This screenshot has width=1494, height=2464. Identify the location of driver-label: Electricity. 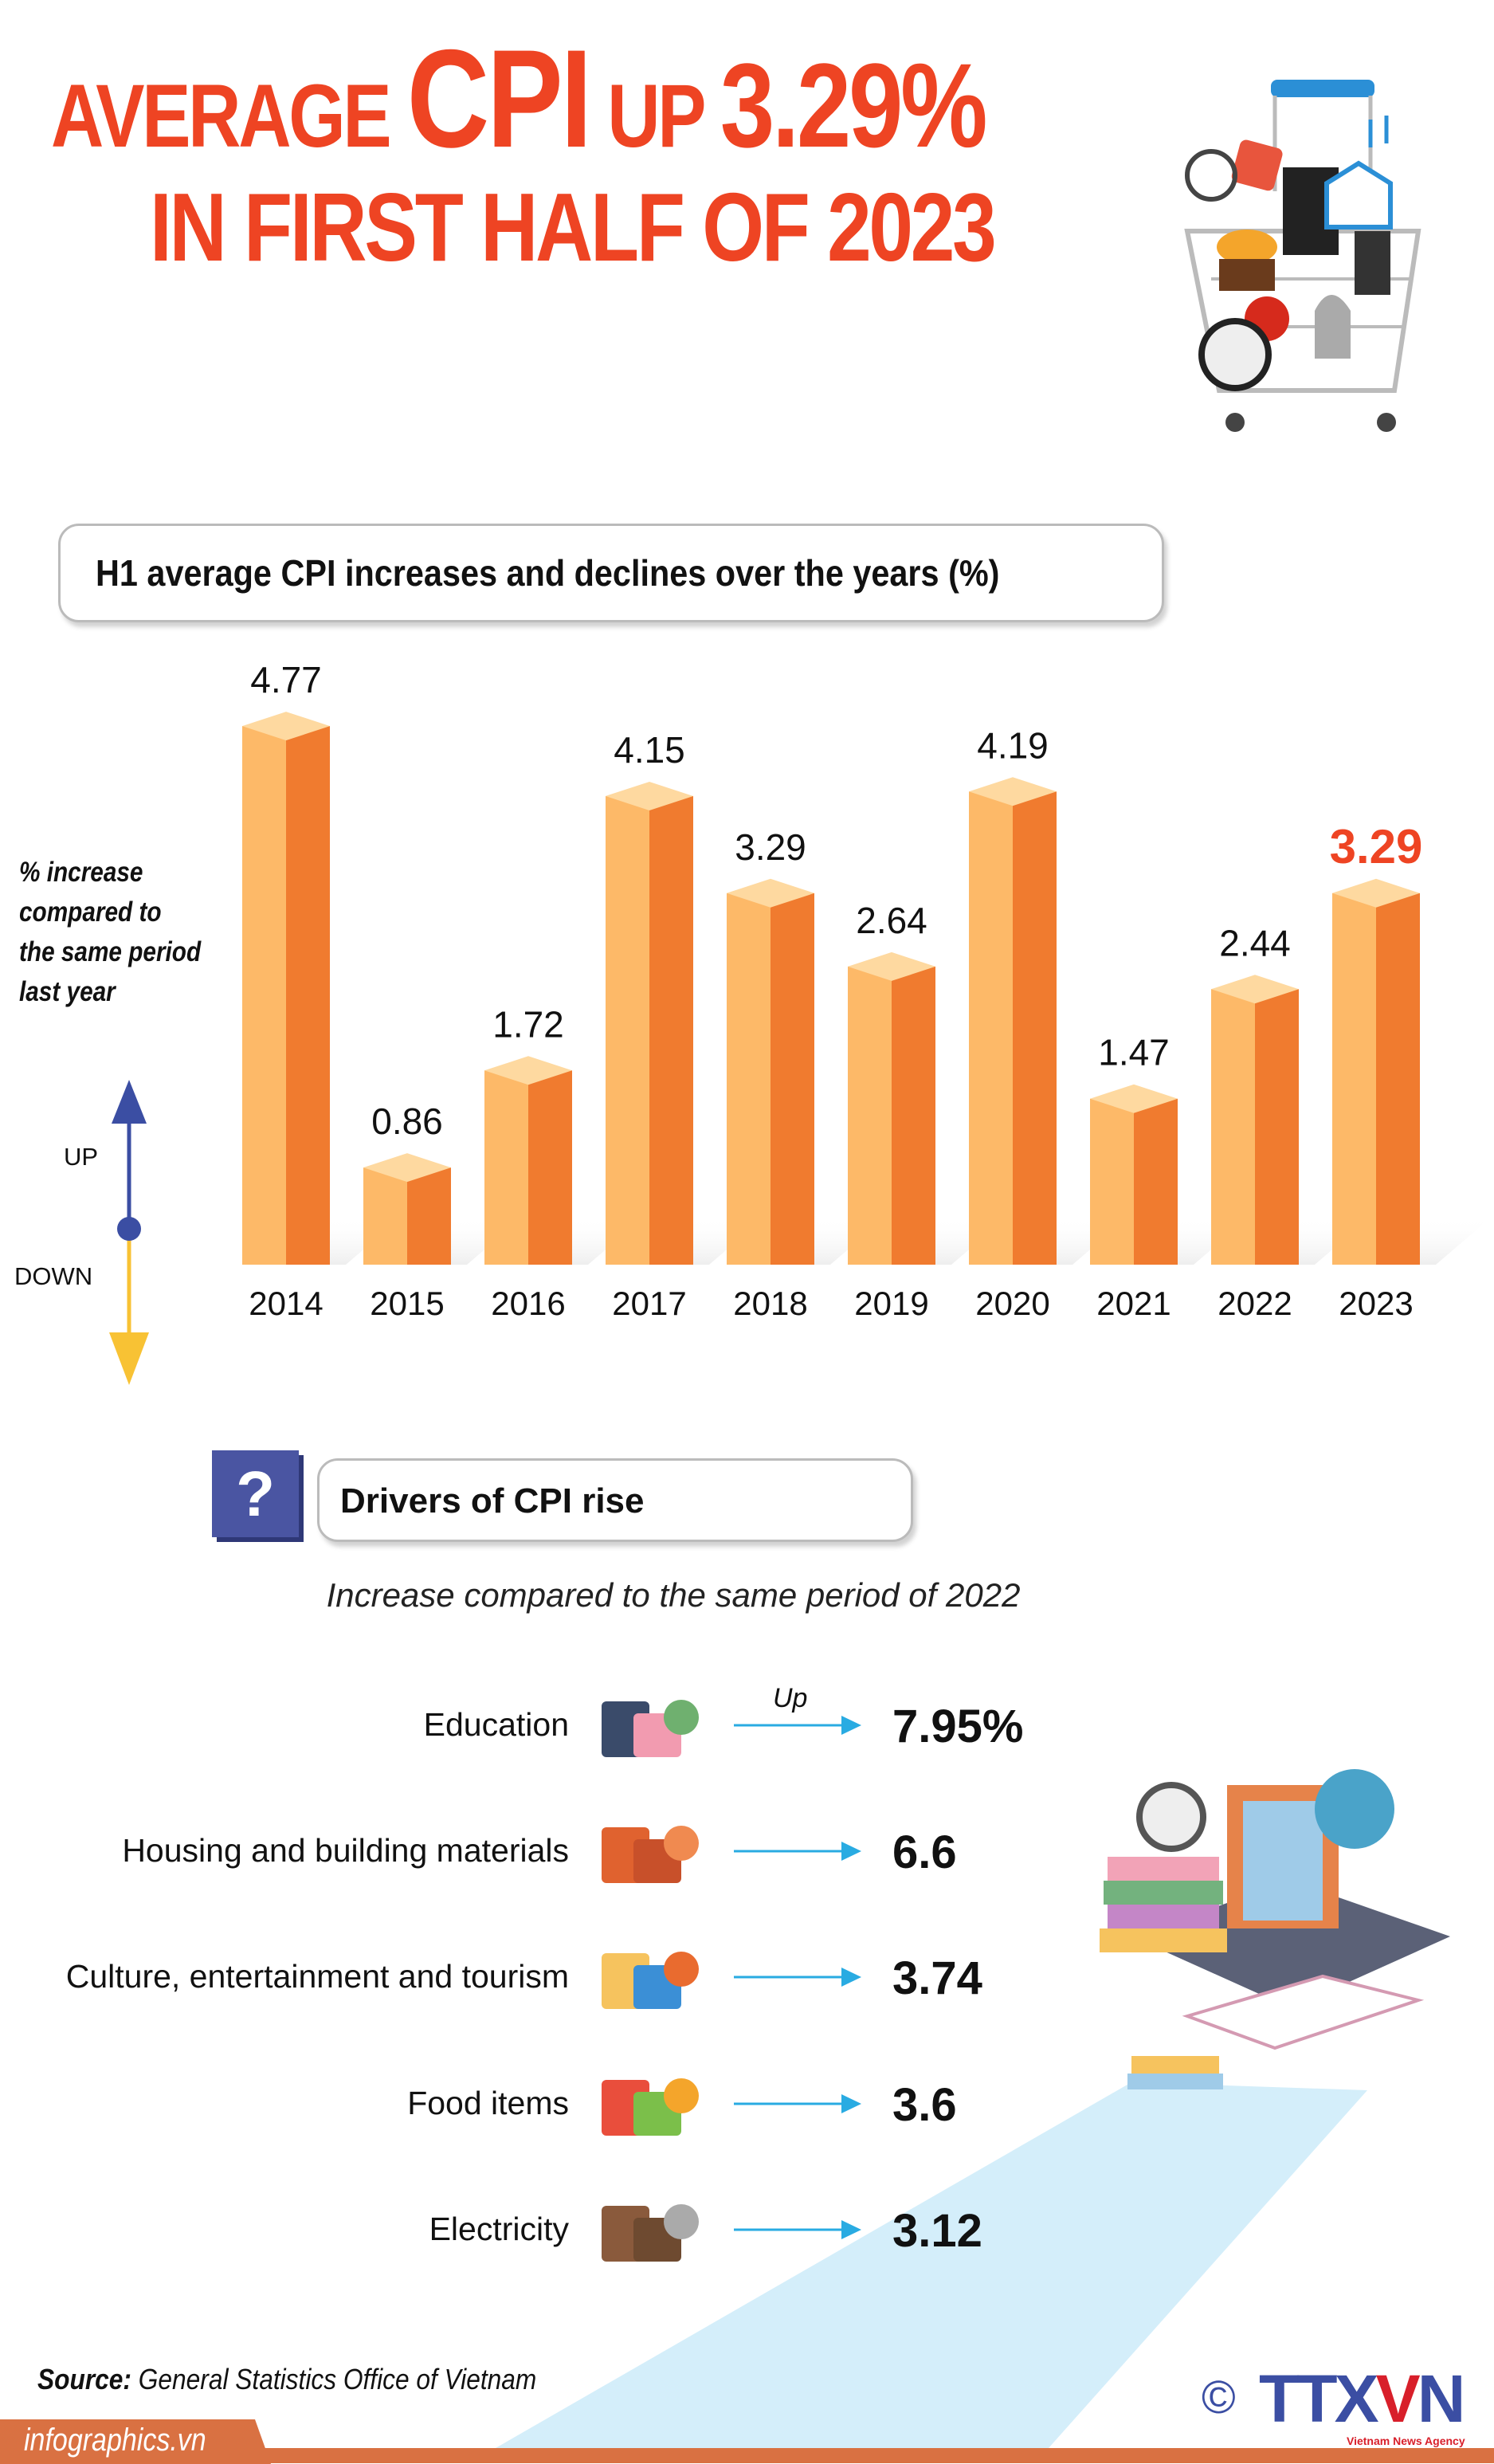
(499, 2229).